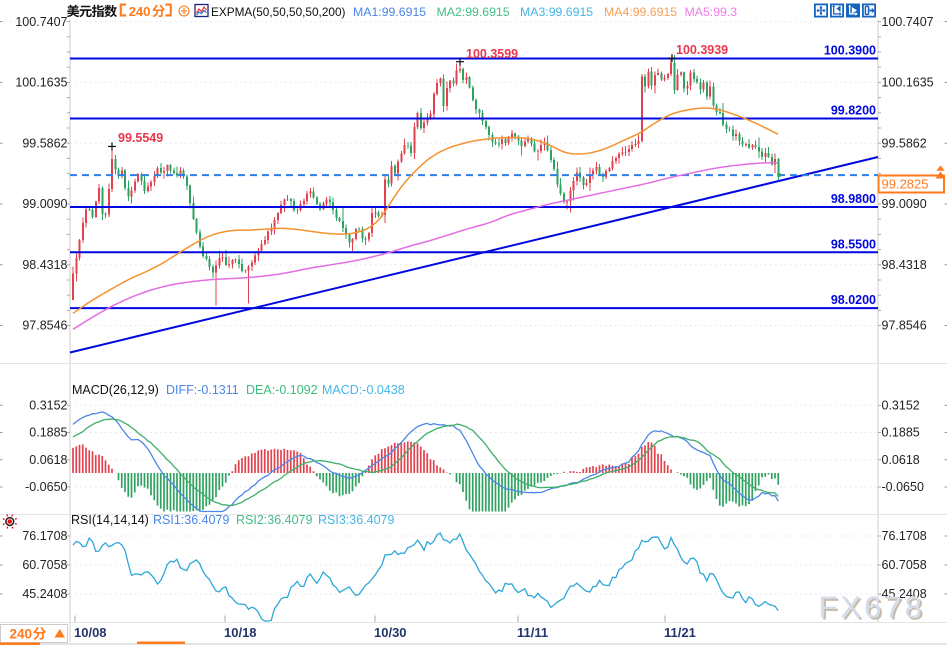  What do you see at coordinates (853, 244) in the screenshot?
I see `svg-text: 98.5500` at bounding box center [853, 244].